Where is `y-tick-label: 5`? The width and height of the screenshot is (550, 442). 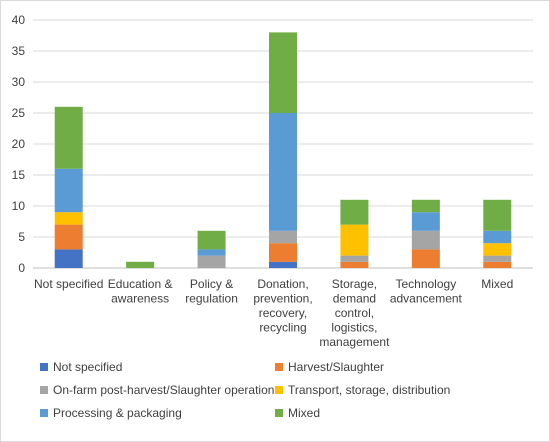
y-tick-label: 5 is located at coordinates (21, 237).